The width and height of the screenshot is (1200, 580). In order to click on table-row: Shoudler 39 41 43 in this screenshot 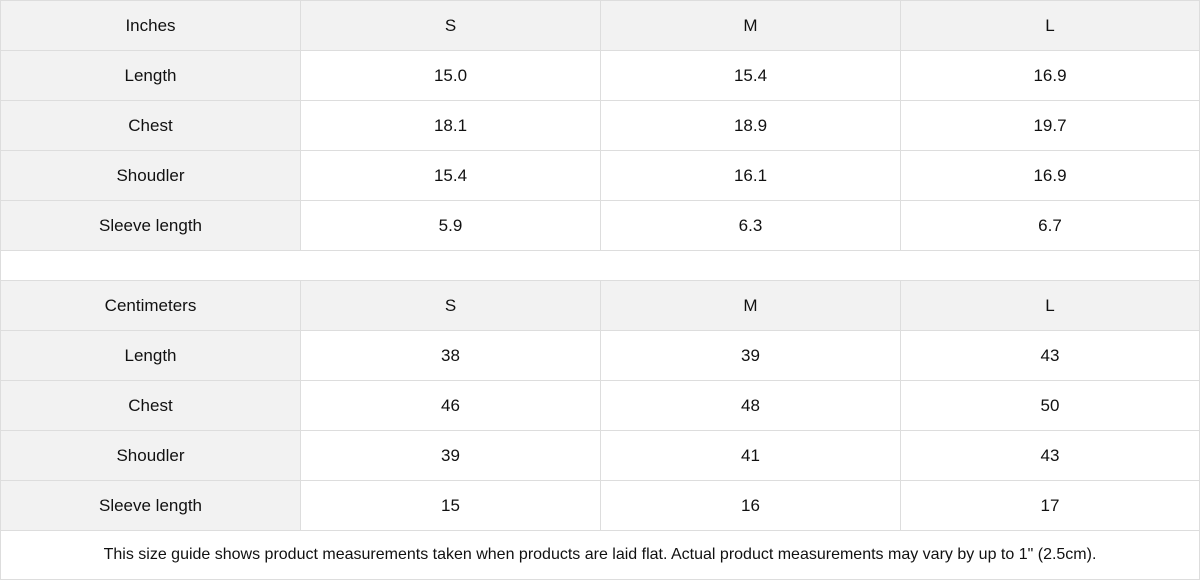, I will do `click(600, 455)`.